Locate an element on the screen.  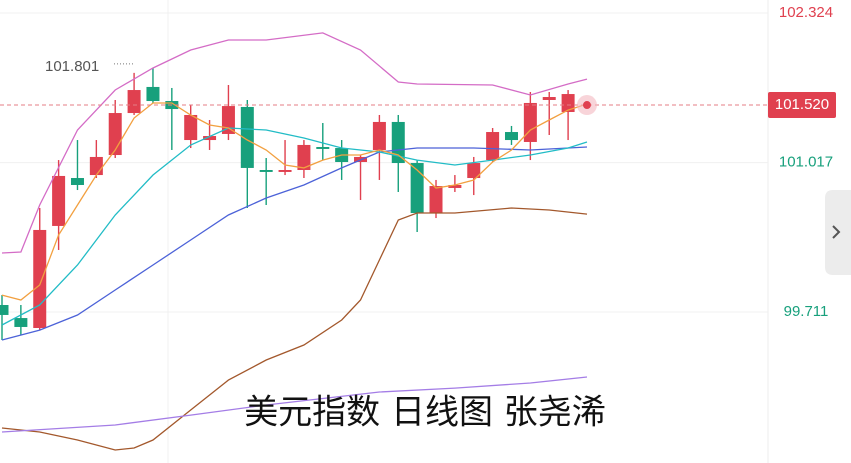
last-price-box is located at coordinates (802, 105).